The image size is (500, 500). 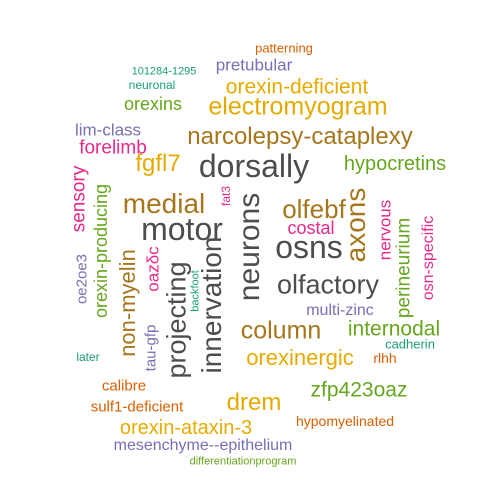 What do you see at coordinates (345, 421) in the screenshot?
I see `word-hypomyelinated: hypomyelinated` at bounding box center [345, 421].